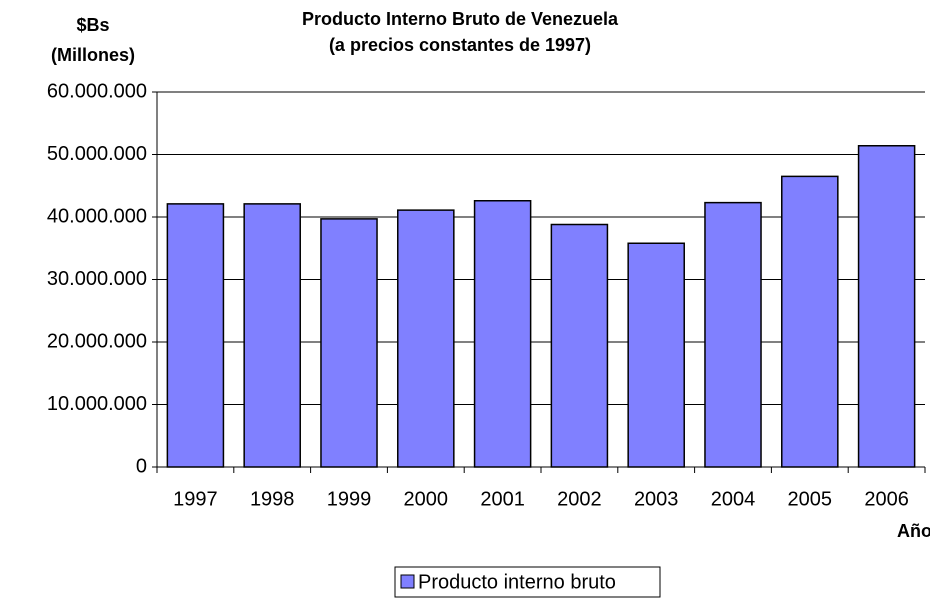  What do you see at coordinates (97, 154) in the screenshot?
I see `y-tick-label: 50.000.000` at bounding box center [97, 154].